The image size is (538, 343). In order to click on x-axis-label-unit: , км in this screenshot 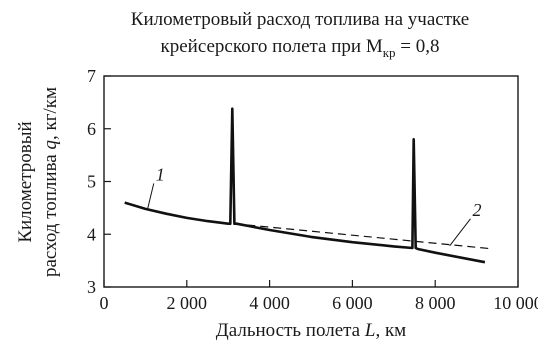, I will do `click(390, 330)`.